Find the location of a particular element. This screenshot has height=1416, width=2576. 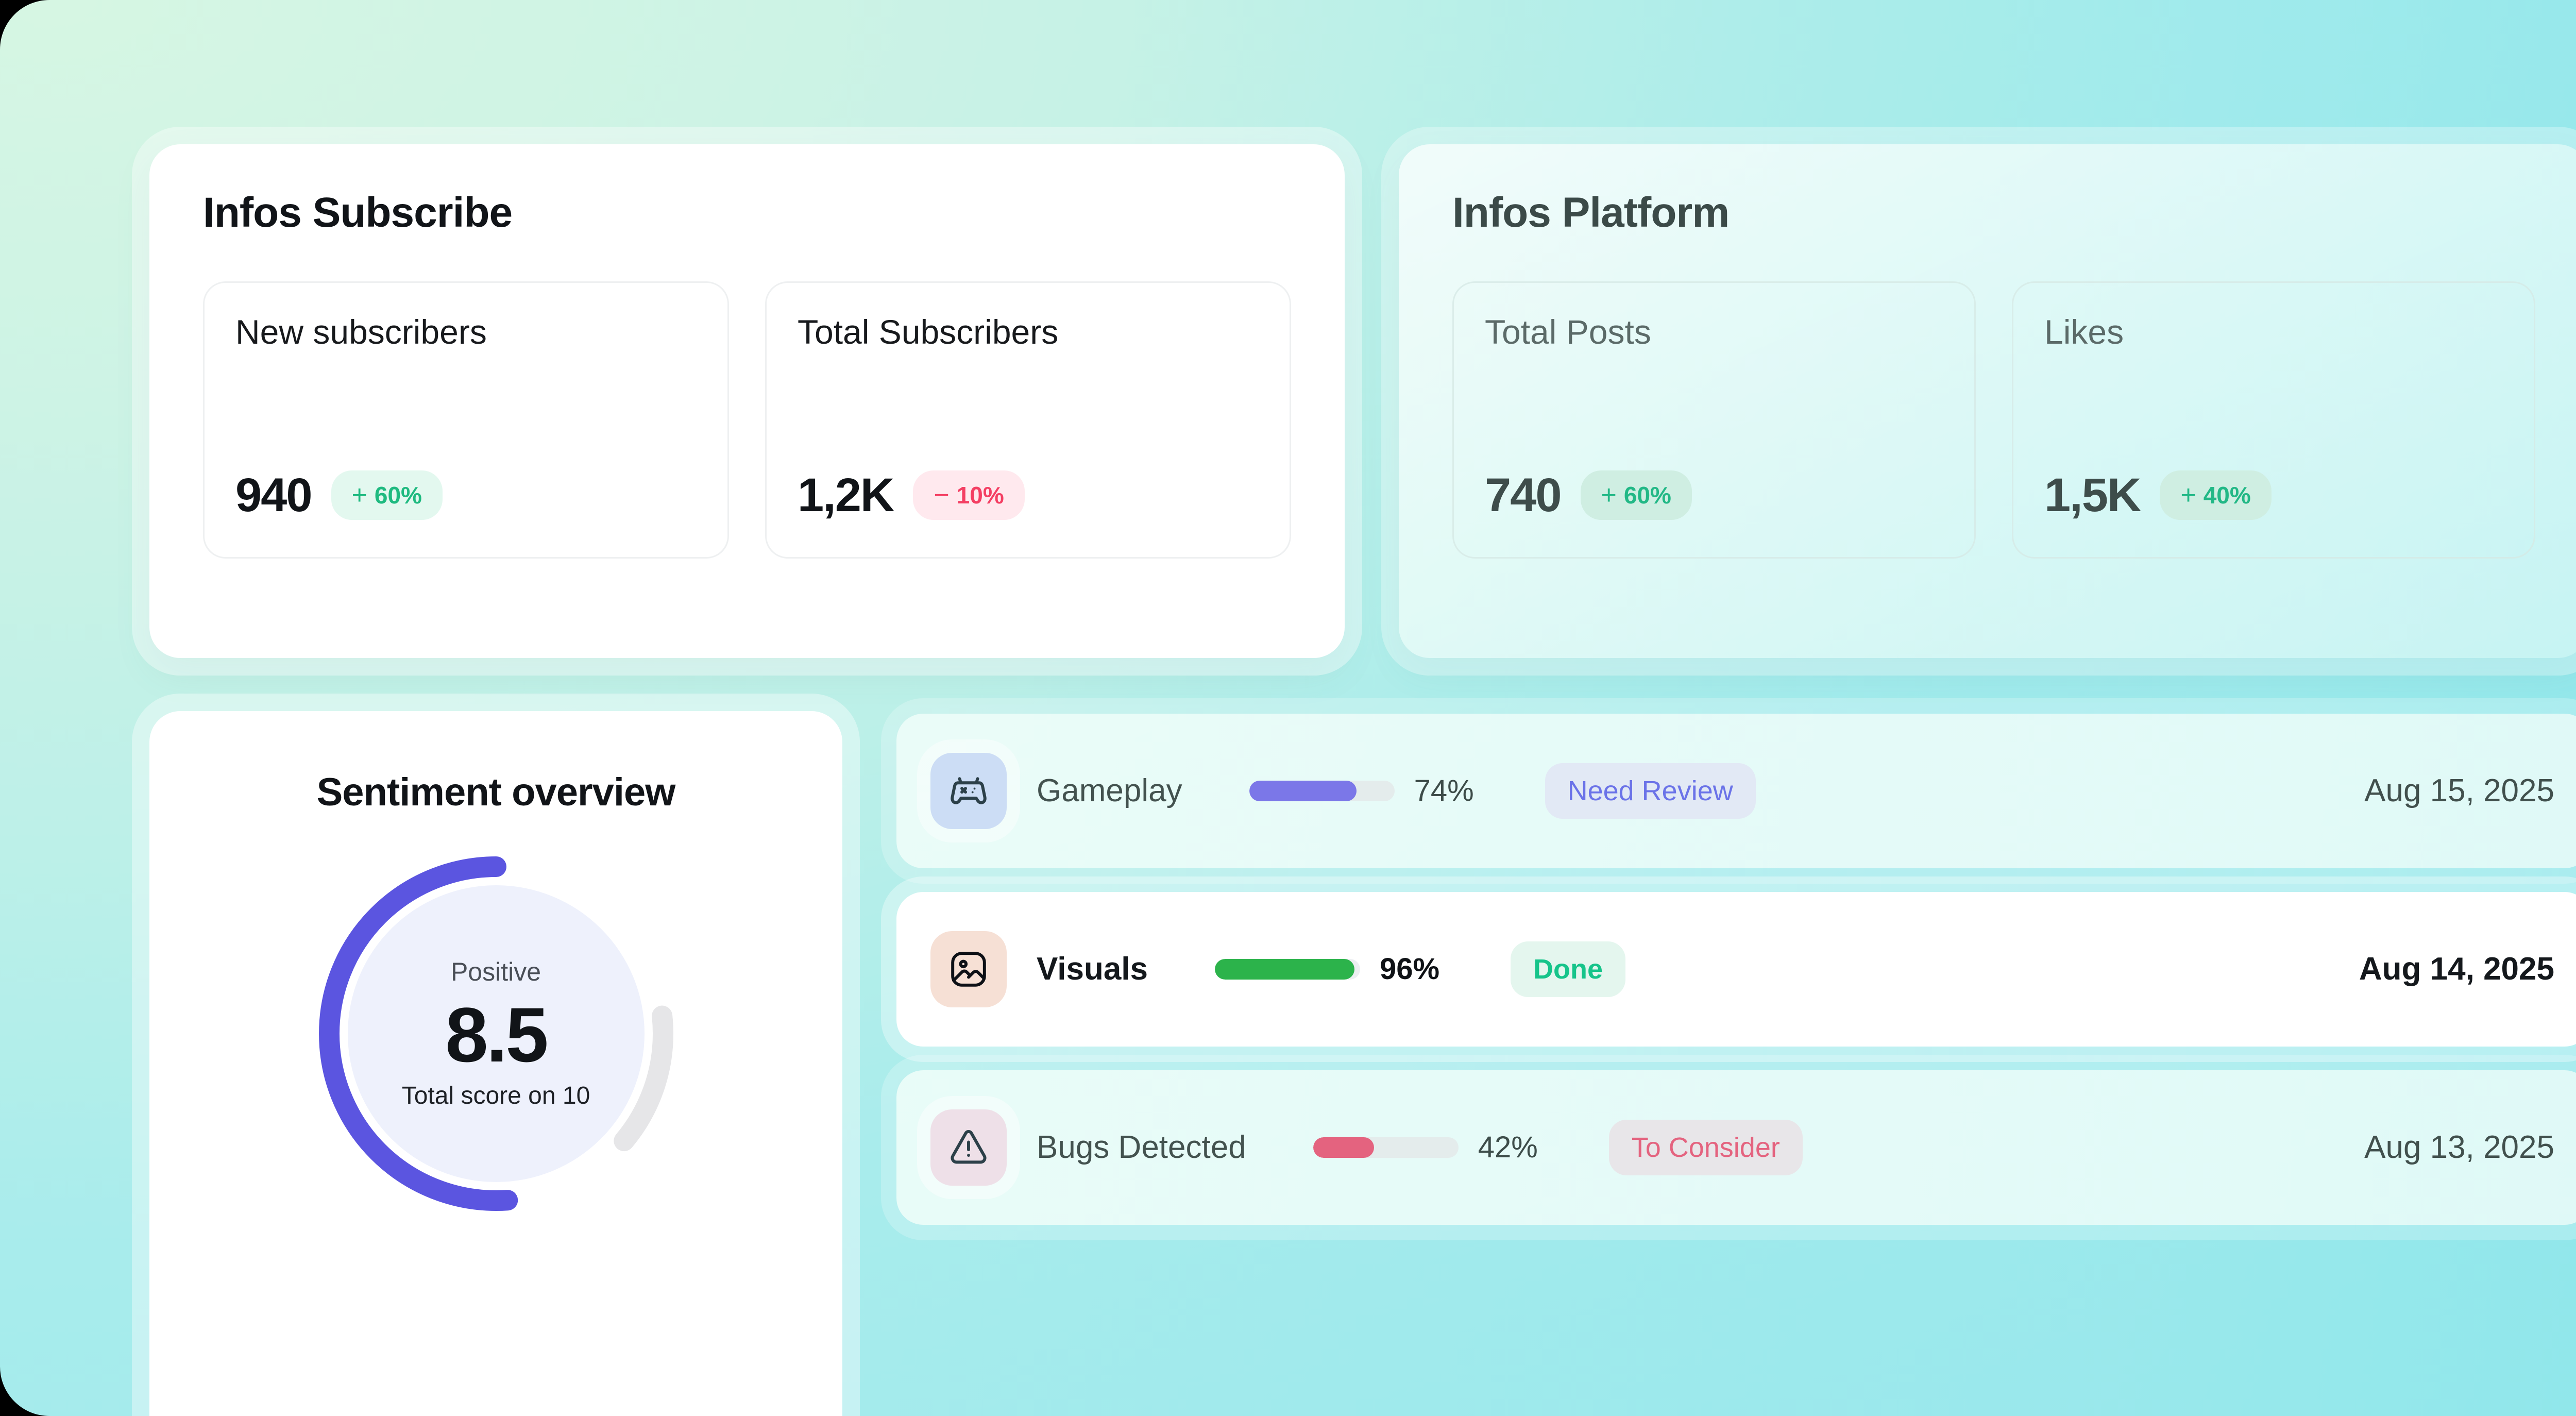

task-row: Bugs Detected 42% To Consider Aug 13, 2025 is located at coordinates (1736, 1147).